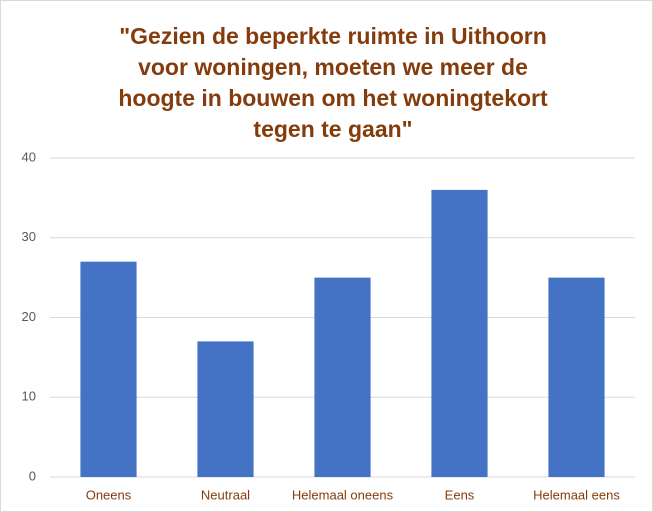  I want to click on x-tick-label: Helemaal oneens, so click(343, 494).